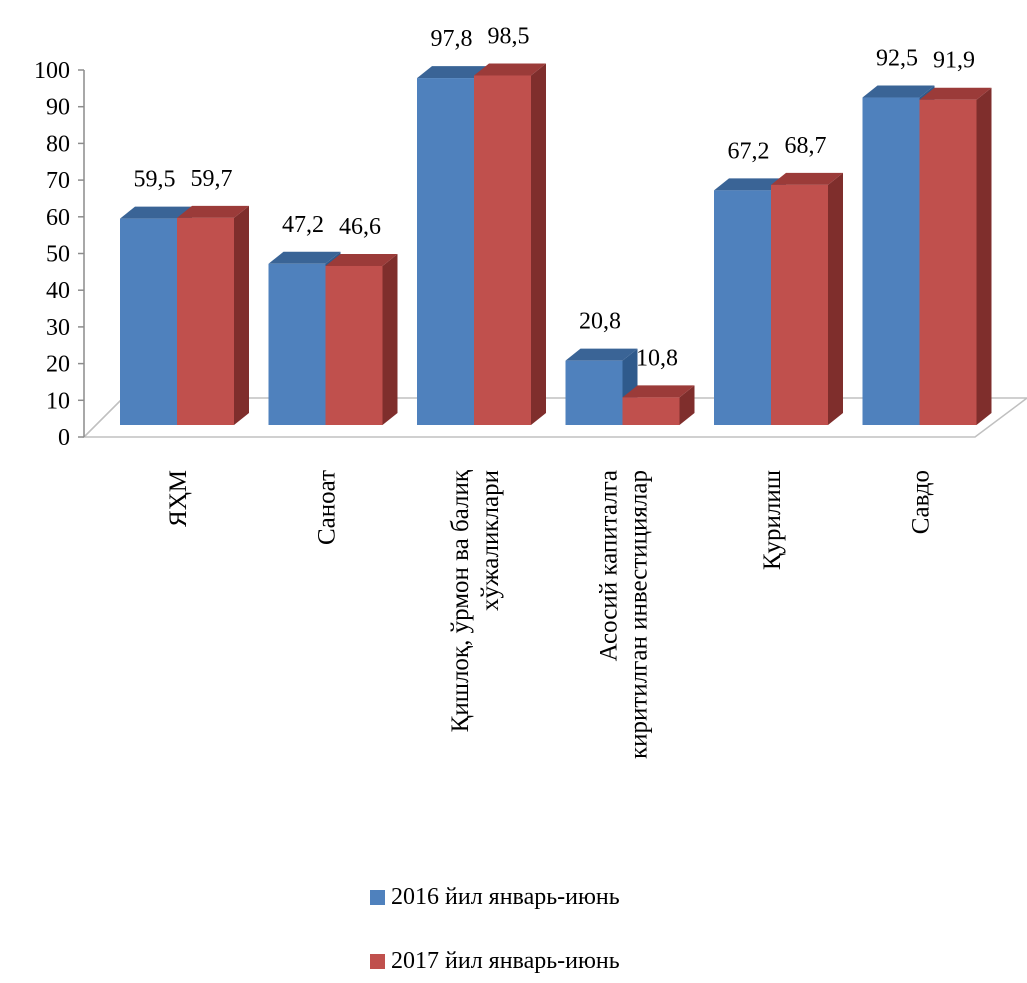  What do you see at coordinates (64, 438) in the screenshot?
I see `y-tick-label: 0` at bounding box center [64, 438].